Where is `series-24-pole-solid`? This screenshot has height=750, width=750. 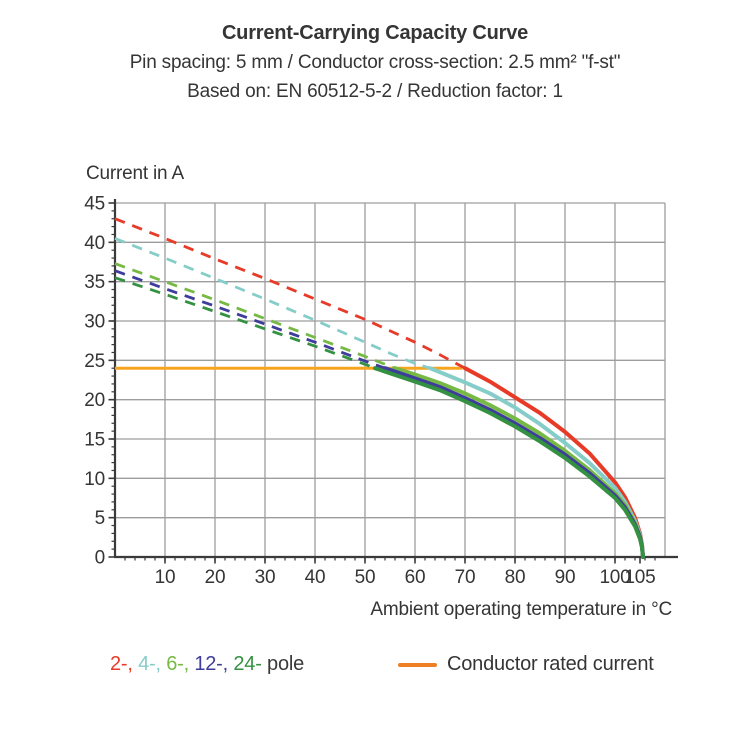 series-24-pole-solid is located at coordinates (509, 462).